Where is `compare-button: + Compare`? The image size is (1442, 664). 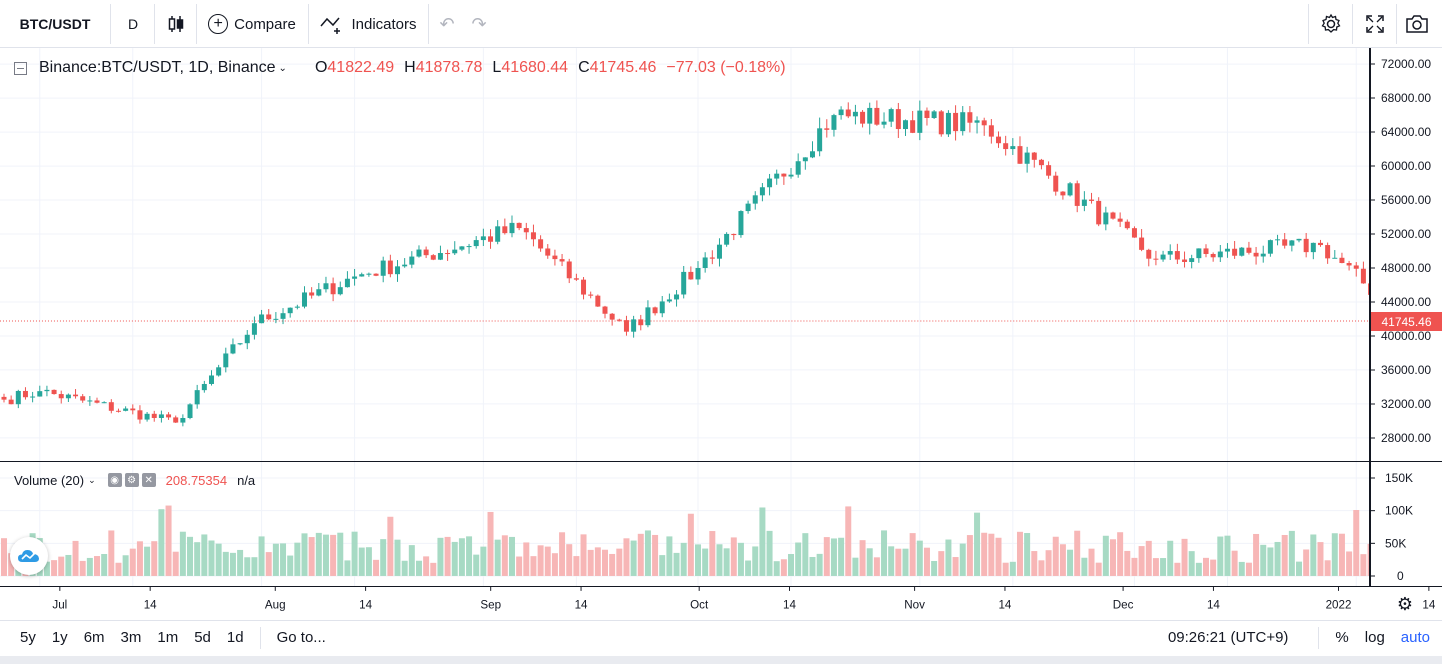 compare-button: + Compare is located at coordinates (252, 24).